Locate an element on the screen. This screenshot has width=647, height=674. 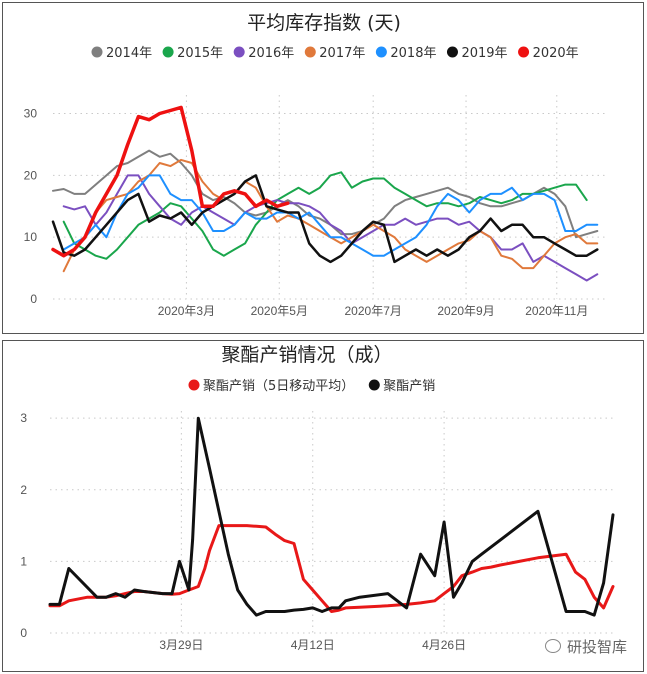
y-tick-label: 10 is located at coordinates (31, 237).